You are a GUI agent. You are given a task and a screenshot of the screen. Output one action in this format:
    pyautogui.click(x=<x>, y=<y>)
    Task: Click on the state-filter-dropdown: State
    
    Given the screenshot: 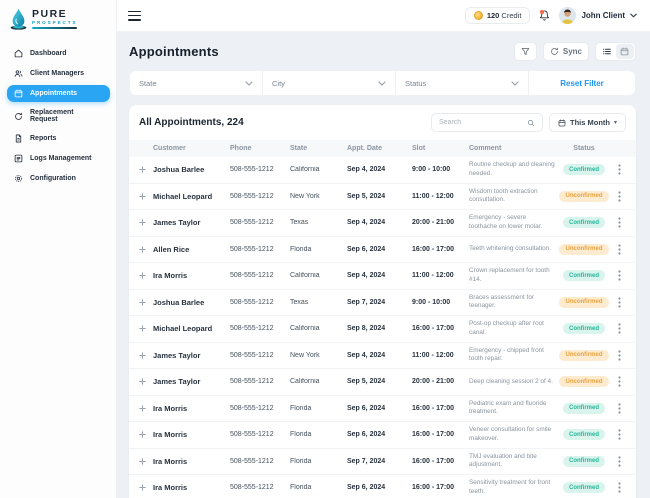 What is the action you would take?
    pyautogui.click(x=196, y=83)
    